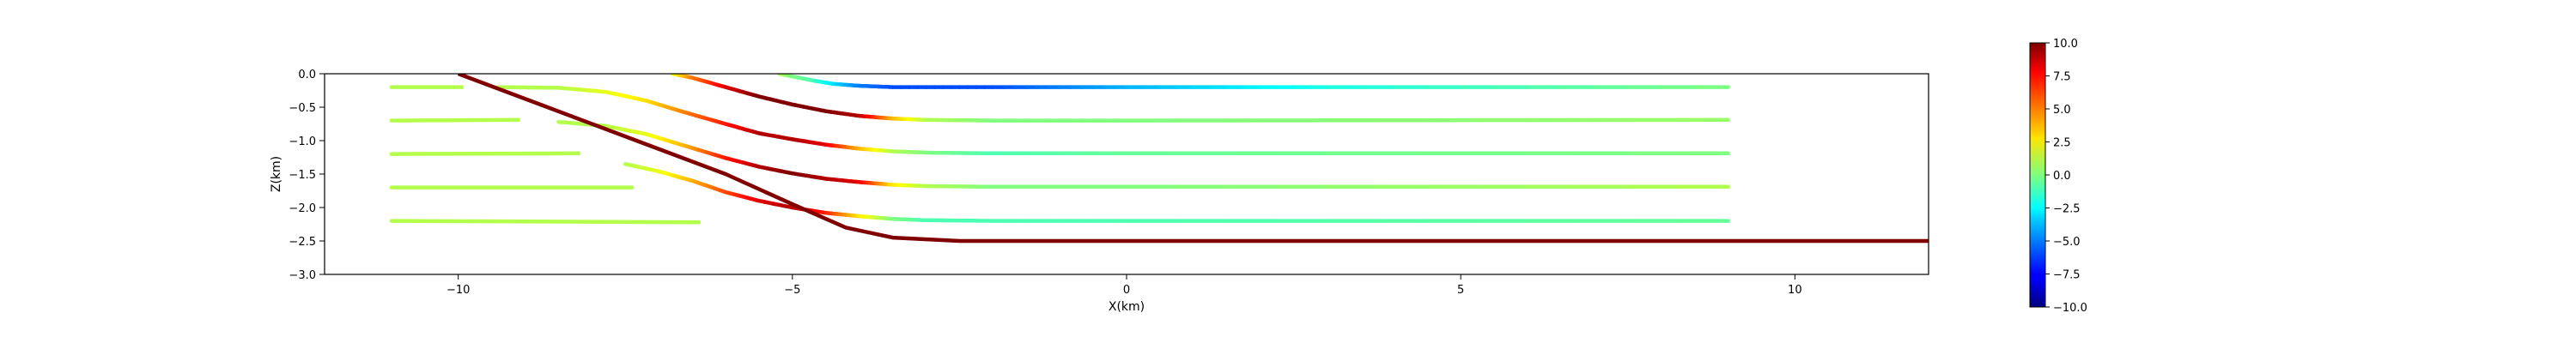  What do you see at coordinates (792, 290) in the screenshot?
I see `x-tick-label: −5` at bounding box center [792, 290].